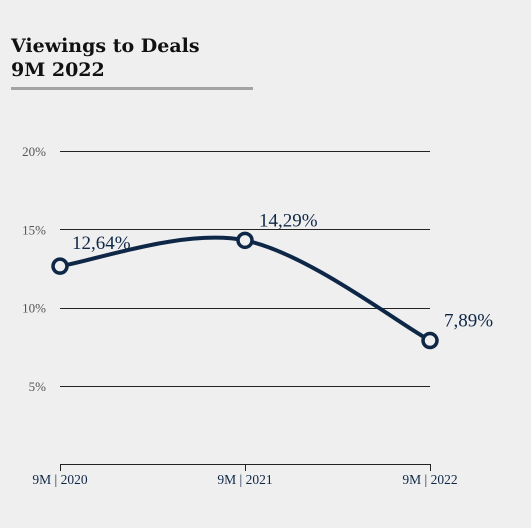 This screenshot has width=531, height=528. What do you see at coordinates (429, 479) in the screenshot?
I see `x-tick-label: 9M | 2022` at bounding box center [429, 479].